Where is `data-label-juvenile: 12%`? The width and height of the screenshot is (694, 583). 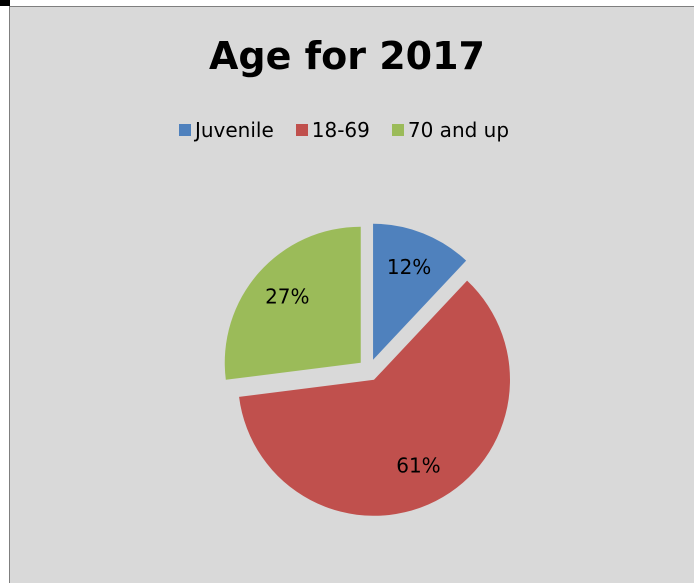 data-label-juvenile: 12% is located at coordinates (409, 267).